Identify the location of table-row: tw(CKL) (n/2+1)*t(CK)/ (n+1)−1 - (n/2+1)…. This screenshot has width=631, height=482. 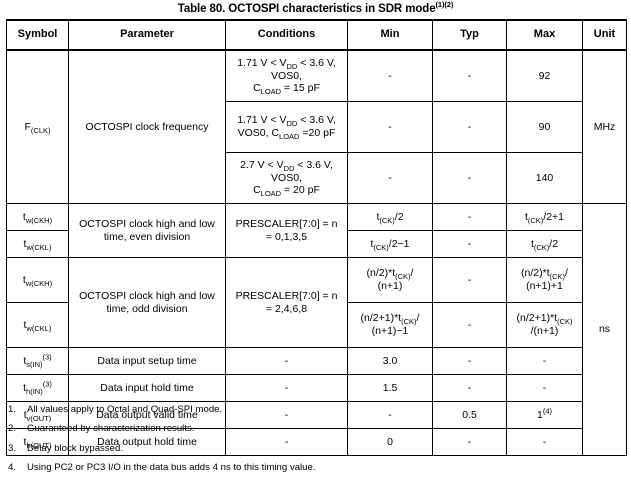
(316, 325).